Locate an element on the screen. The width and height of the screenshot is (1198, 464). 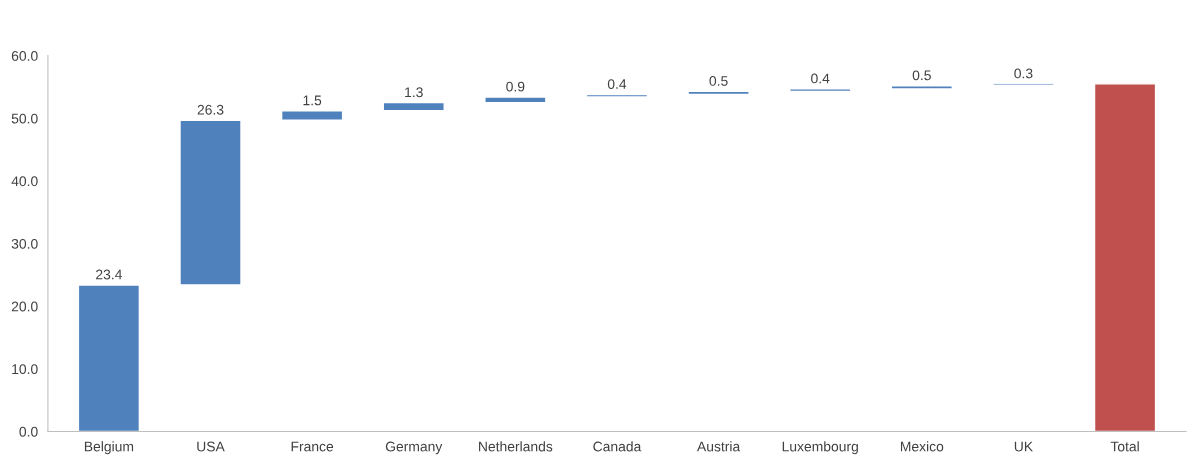
data-label: 0.3 is located at coordinates (1023, 73).